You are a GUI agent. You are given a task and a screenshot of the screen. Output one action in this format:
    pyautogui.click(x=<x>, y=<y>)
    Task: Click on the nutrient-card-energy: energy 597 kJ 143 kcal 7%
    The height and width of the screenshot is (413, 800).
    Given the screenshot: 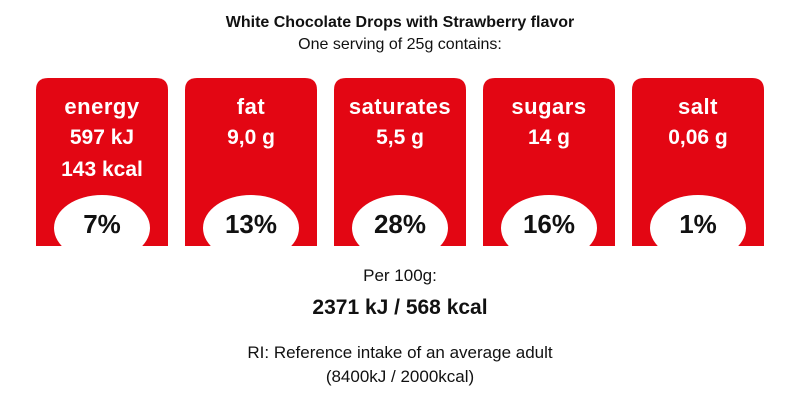 What is the action you would take?
    pyautogui.click(x=102, y=164)
    